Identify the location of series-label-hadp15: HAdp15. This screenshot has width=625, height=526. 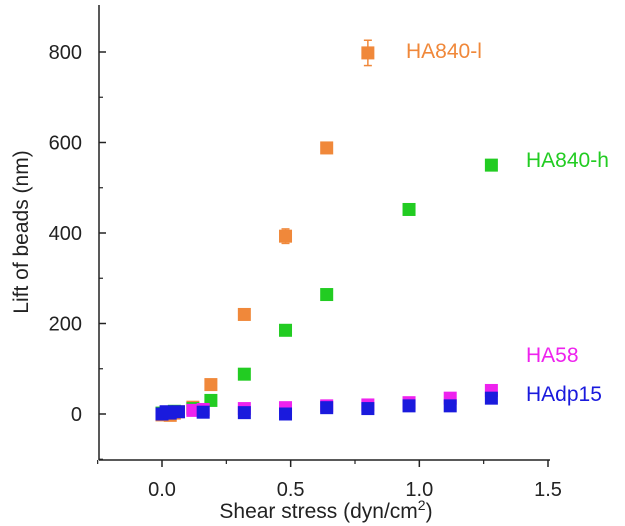
(564, 394).